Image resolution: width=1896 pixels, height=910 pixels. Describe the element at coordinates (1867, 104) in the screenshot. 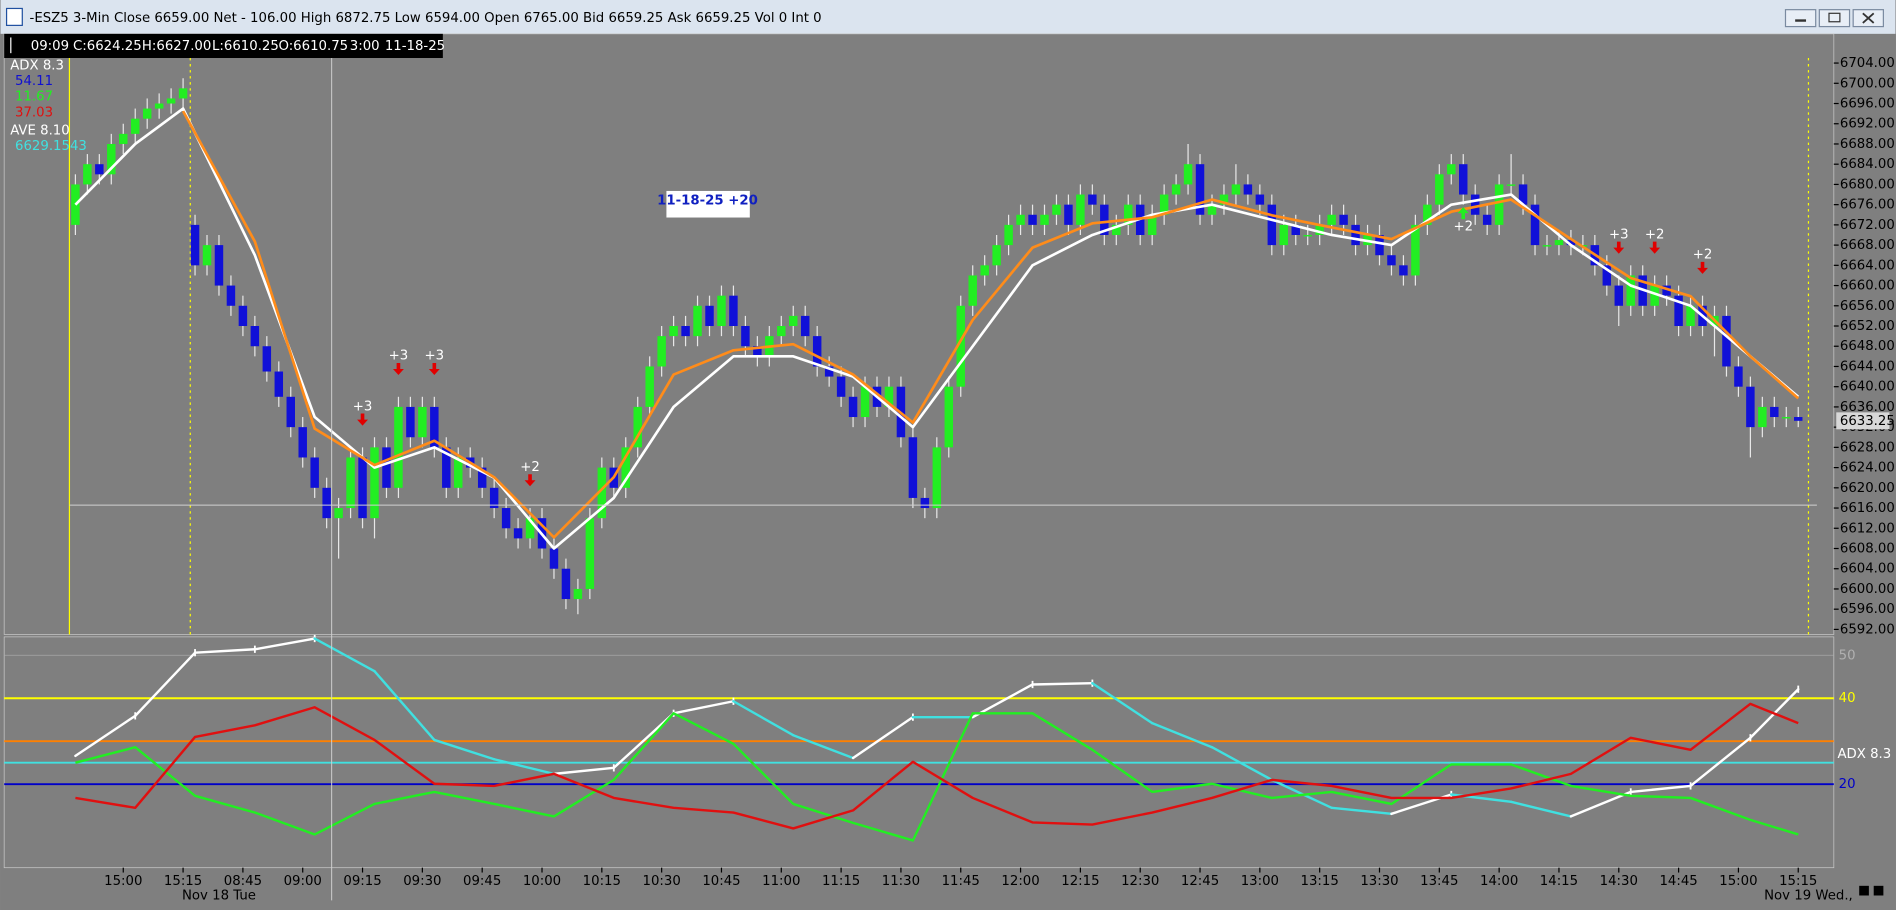

I see `y-tick-label: 6696.00` at that location.